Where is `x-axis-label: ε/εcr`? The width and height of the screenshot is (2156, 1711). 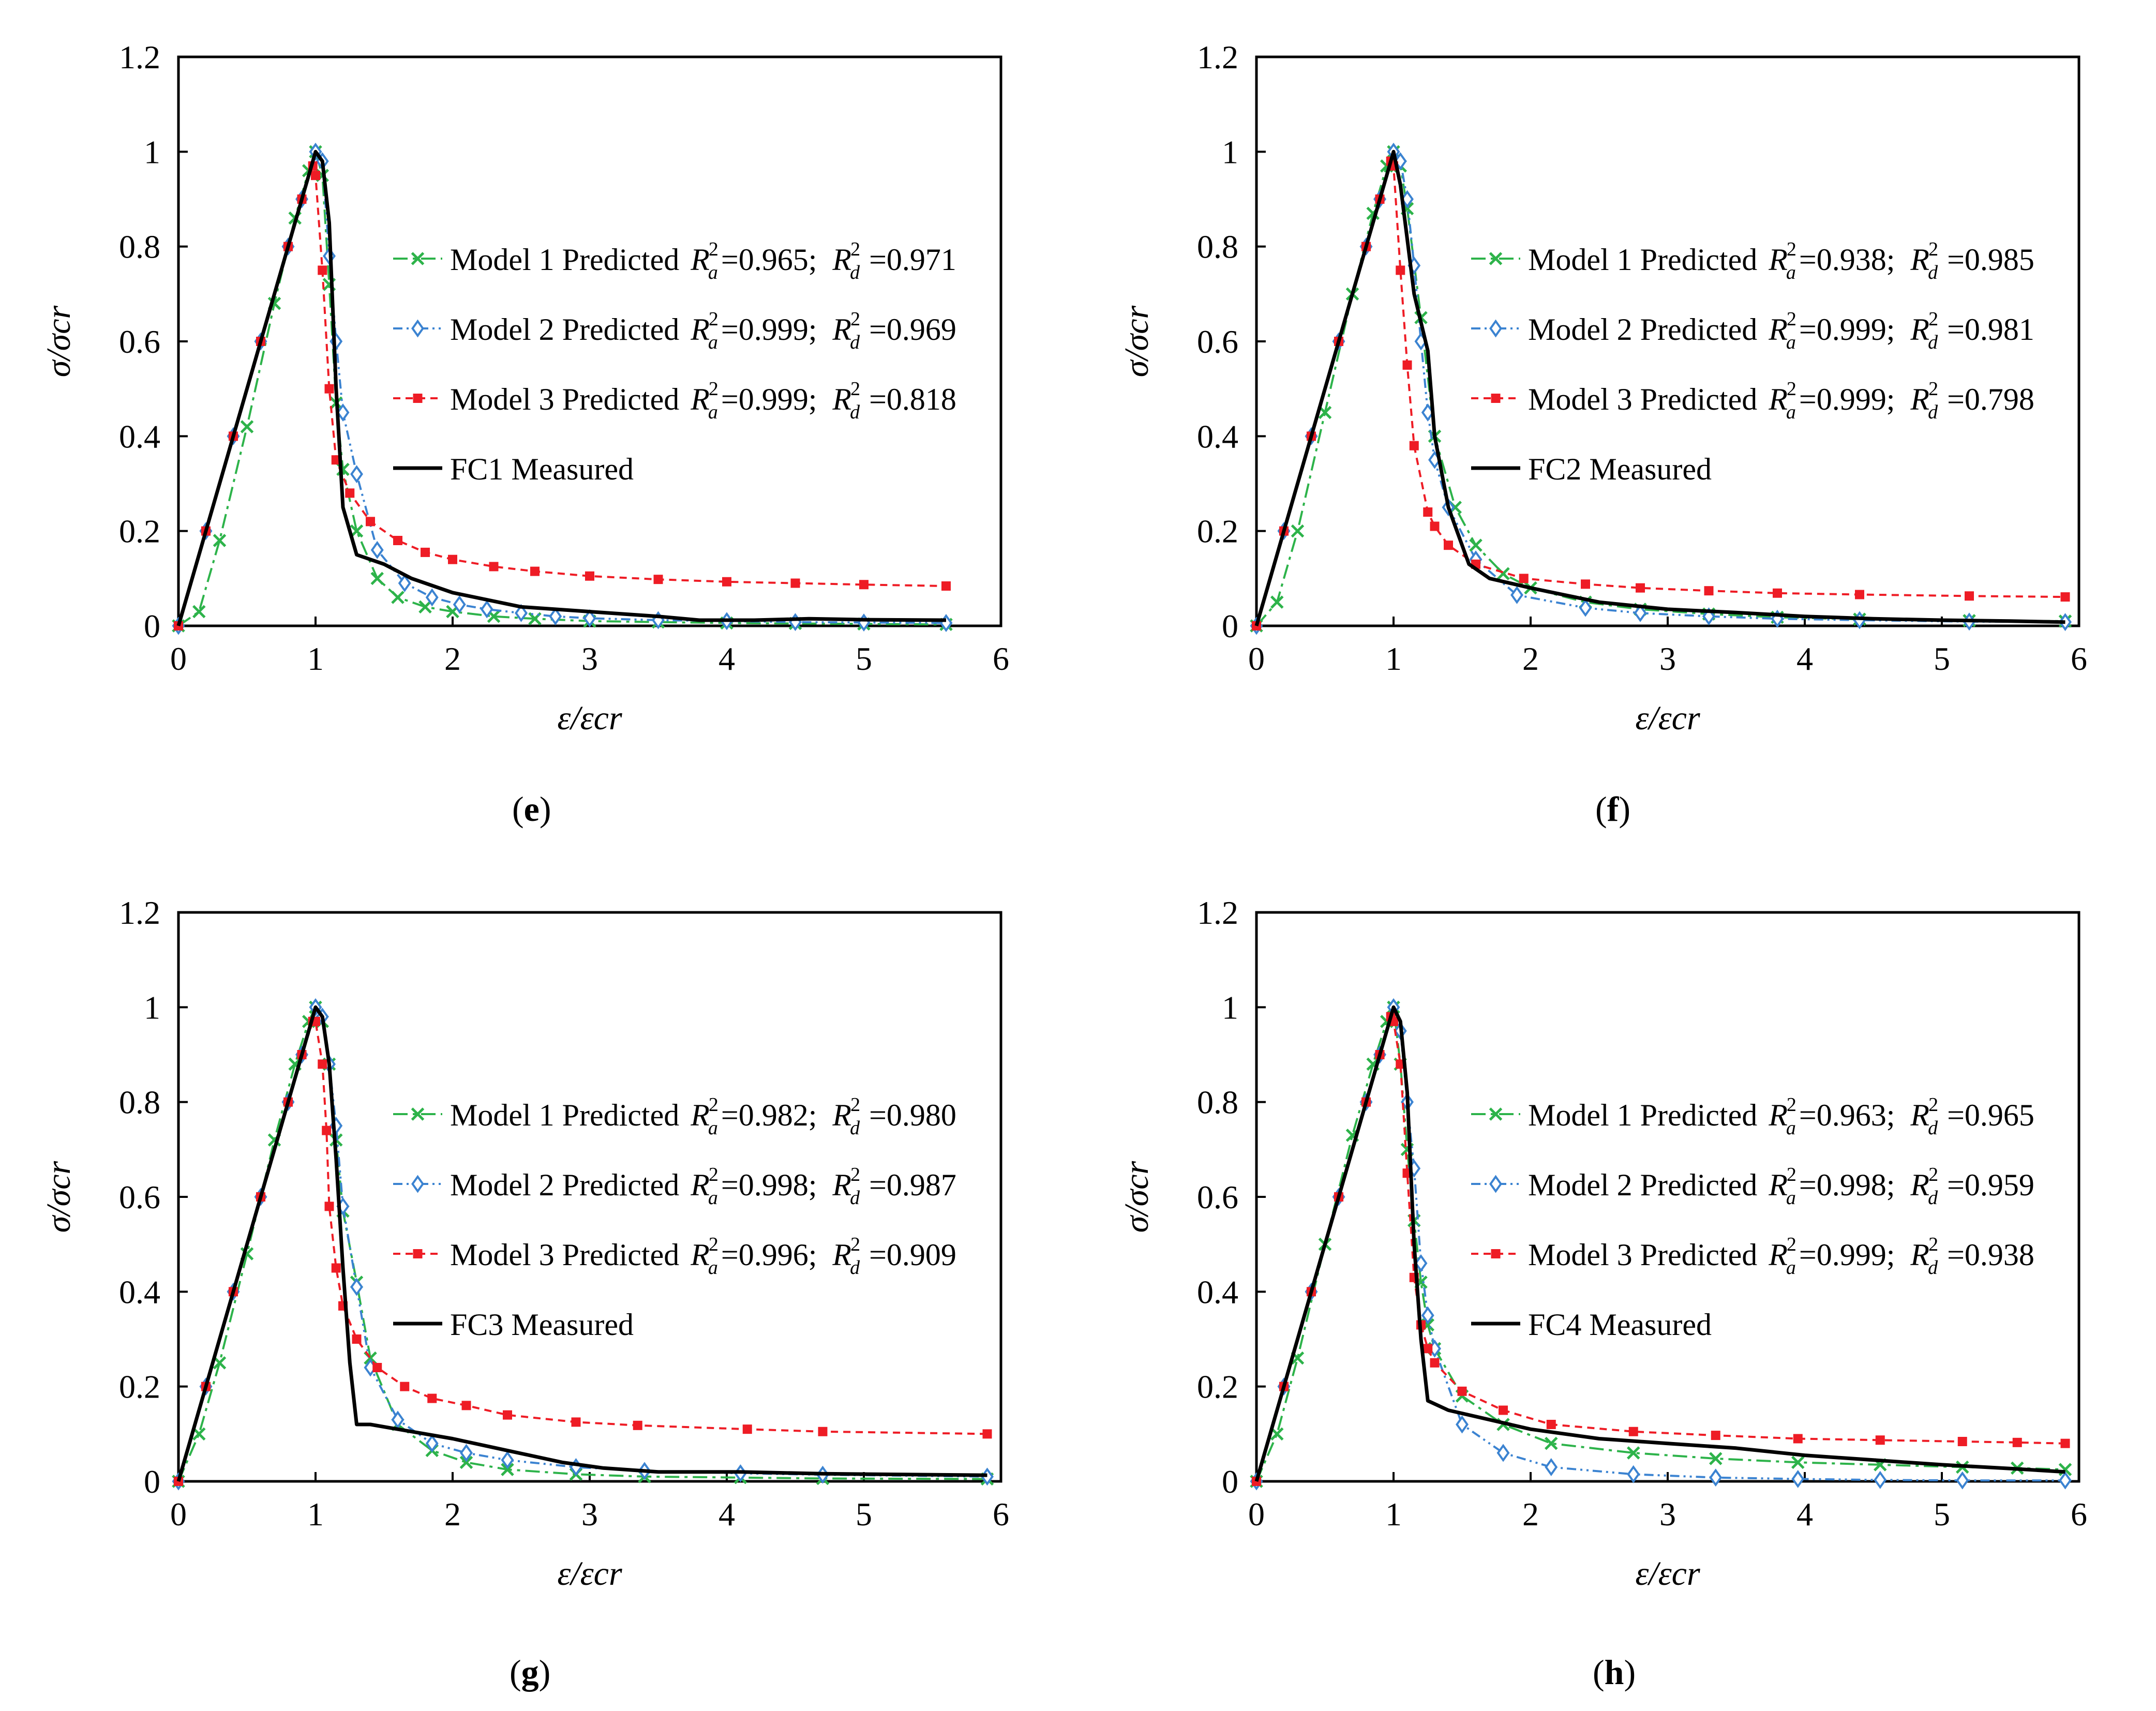 x-axis-label: ε/εcr is located at coordinates (589, 1574).